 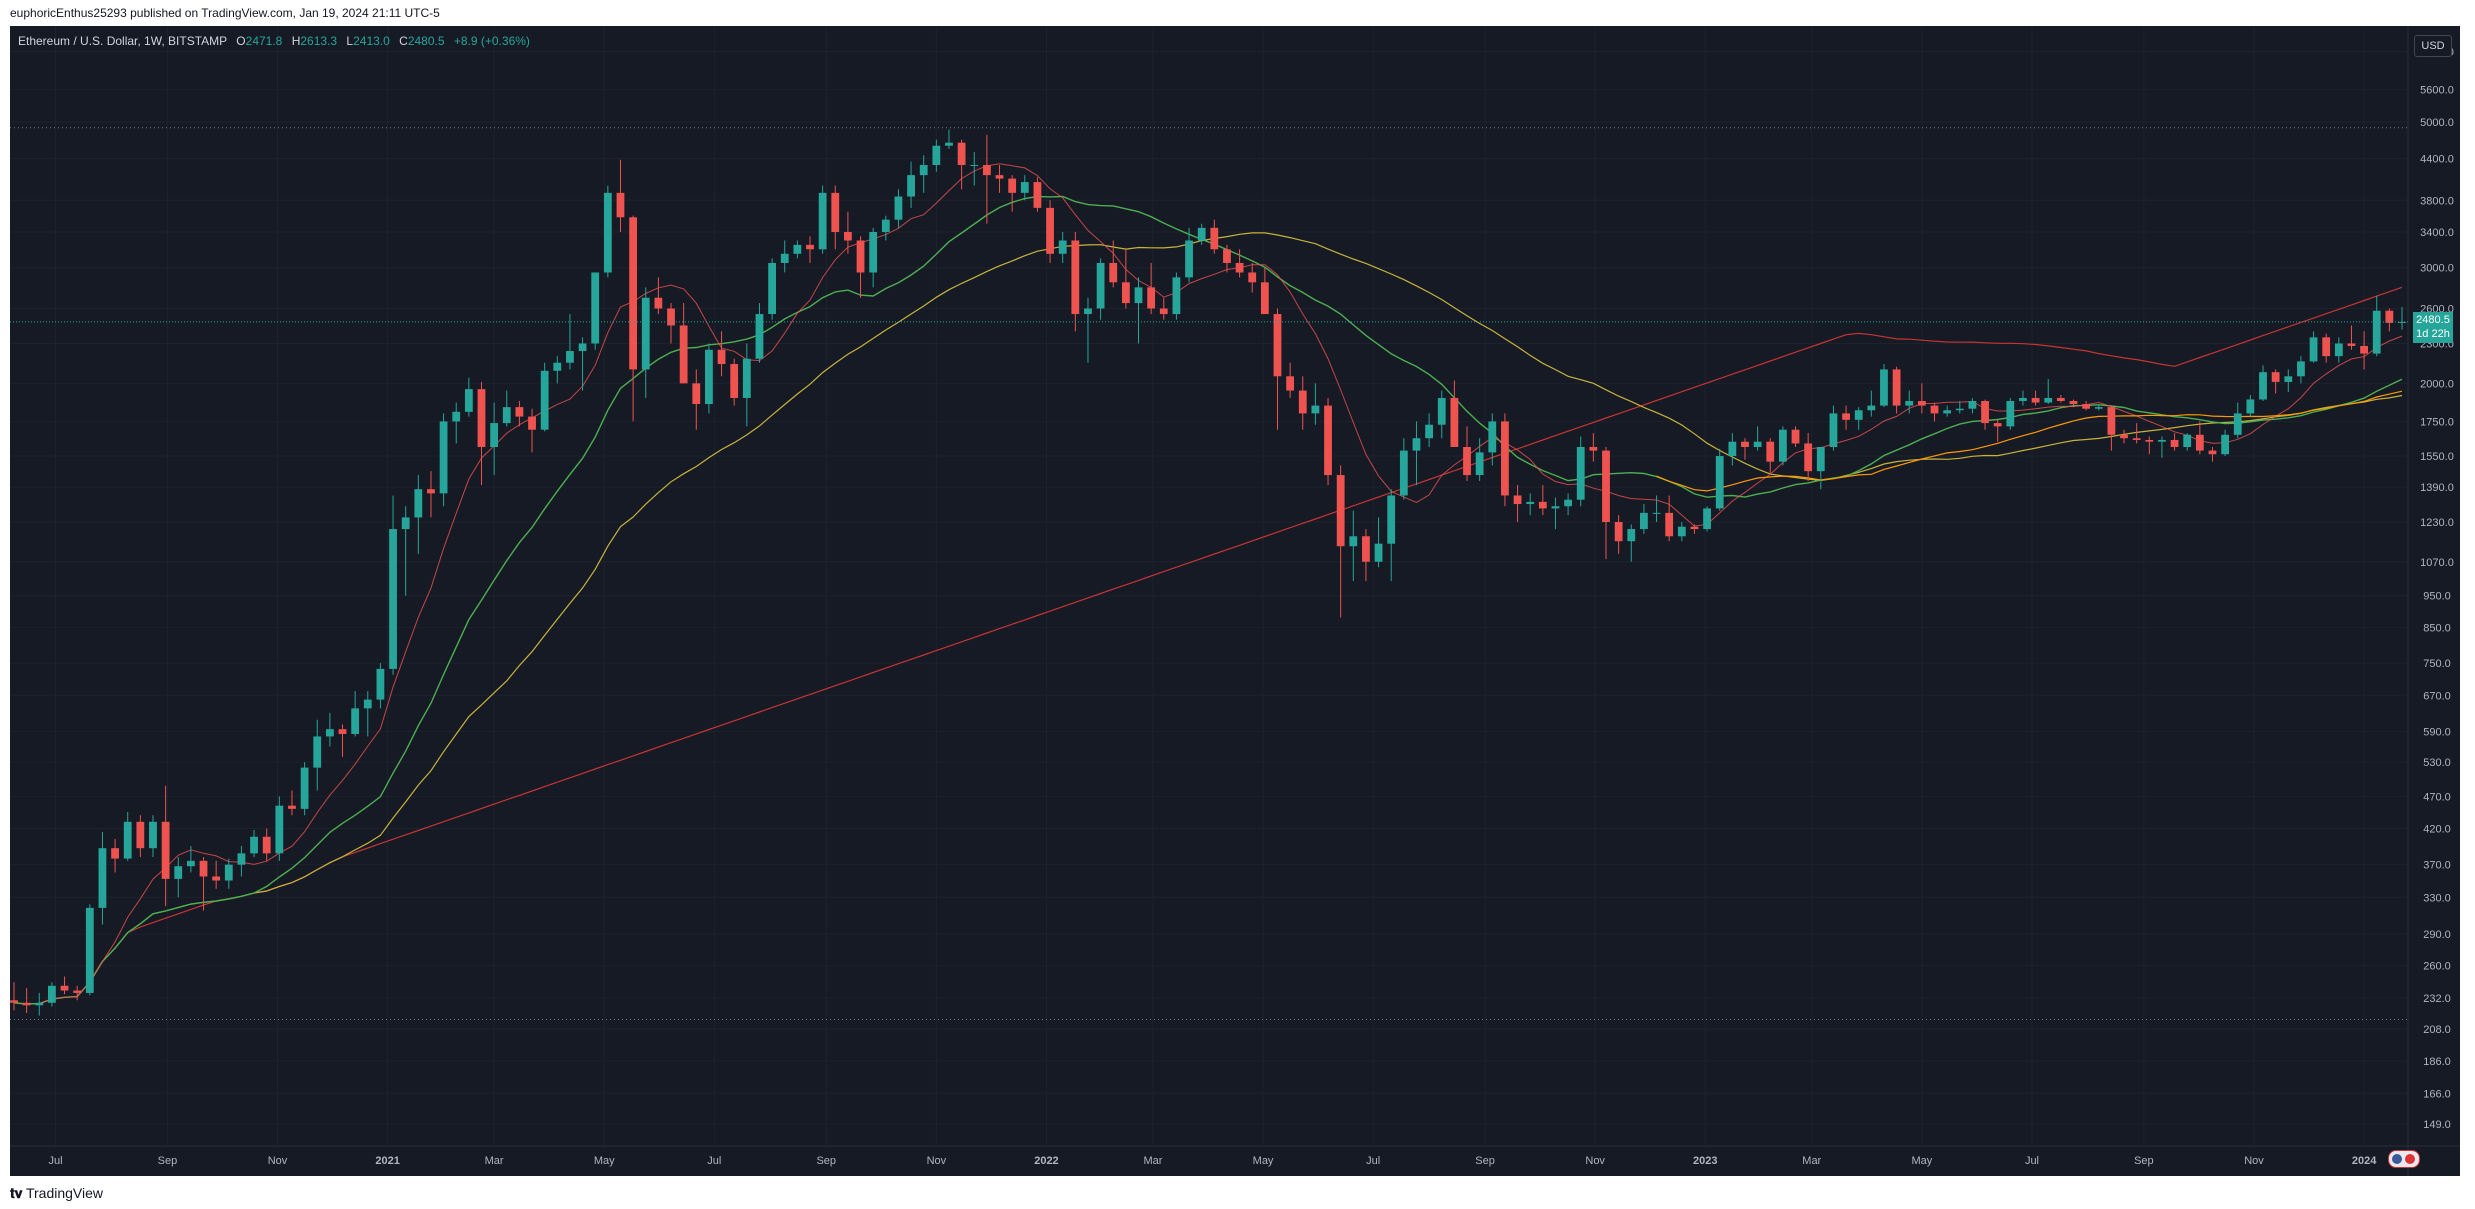 What do you see at coordinates (2437, 269) in the screenshot?
I see `price-tick-label: 3000.0` at bounding box center [2437, 269].